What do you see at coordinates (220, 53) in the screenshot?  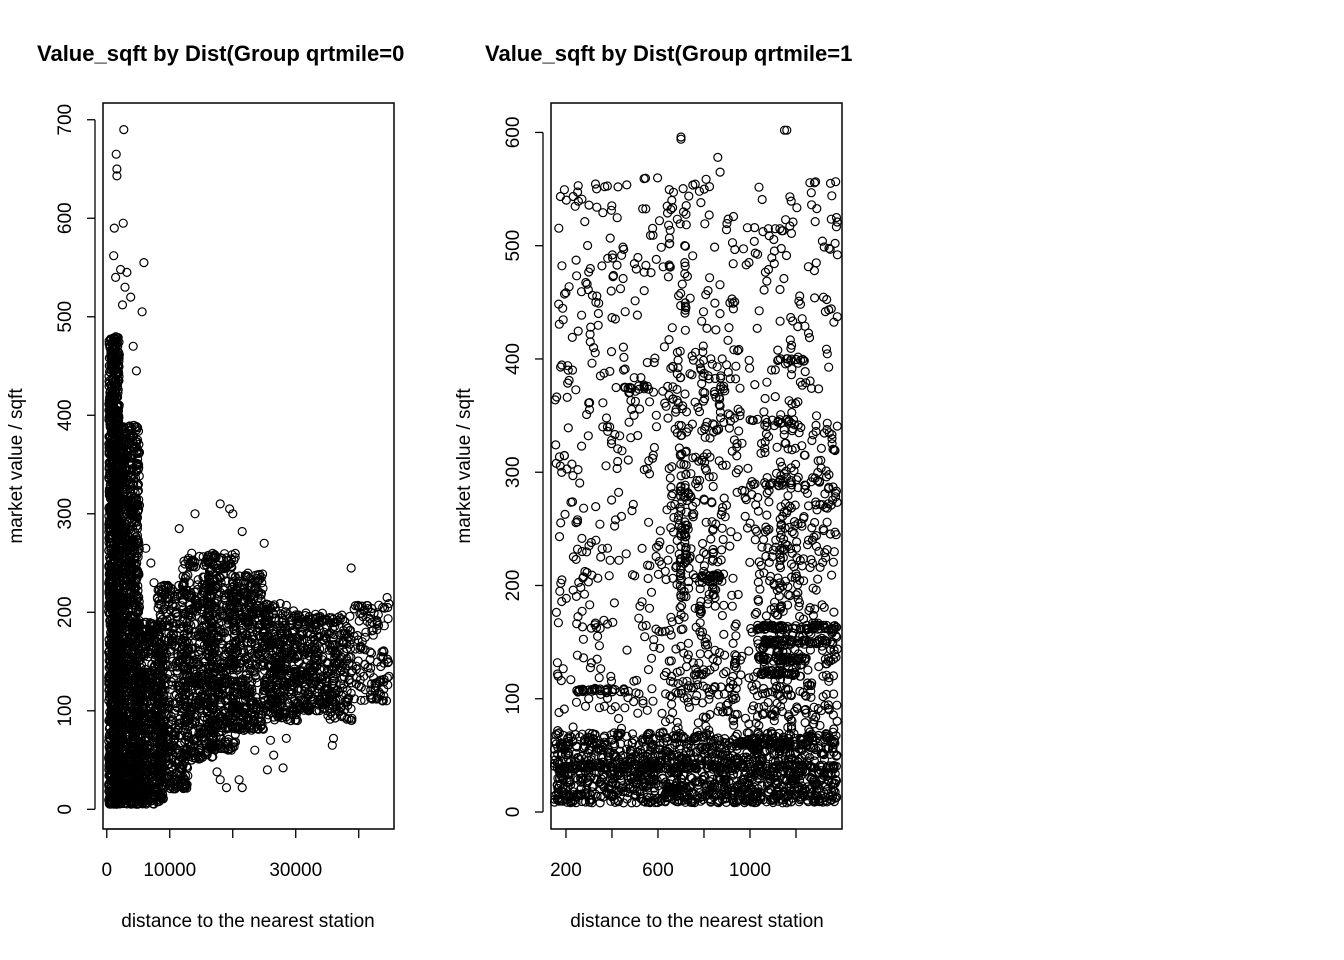 I see `chart-title: Value_sqft by Dist(Group qrtmile=0` at bounding box center [220, 53].